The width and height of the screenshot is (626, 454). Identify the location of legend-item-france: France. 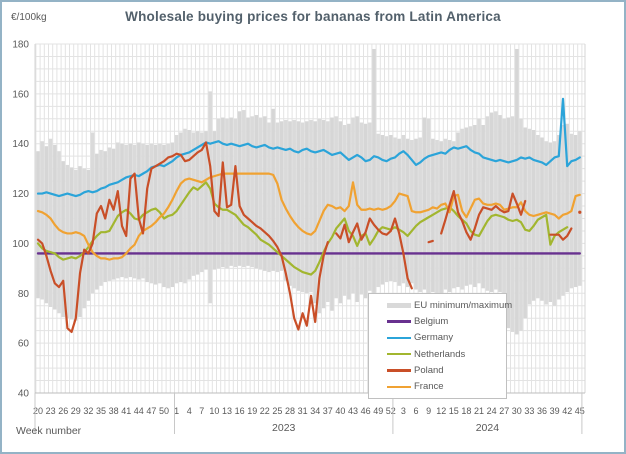
(446, 386).